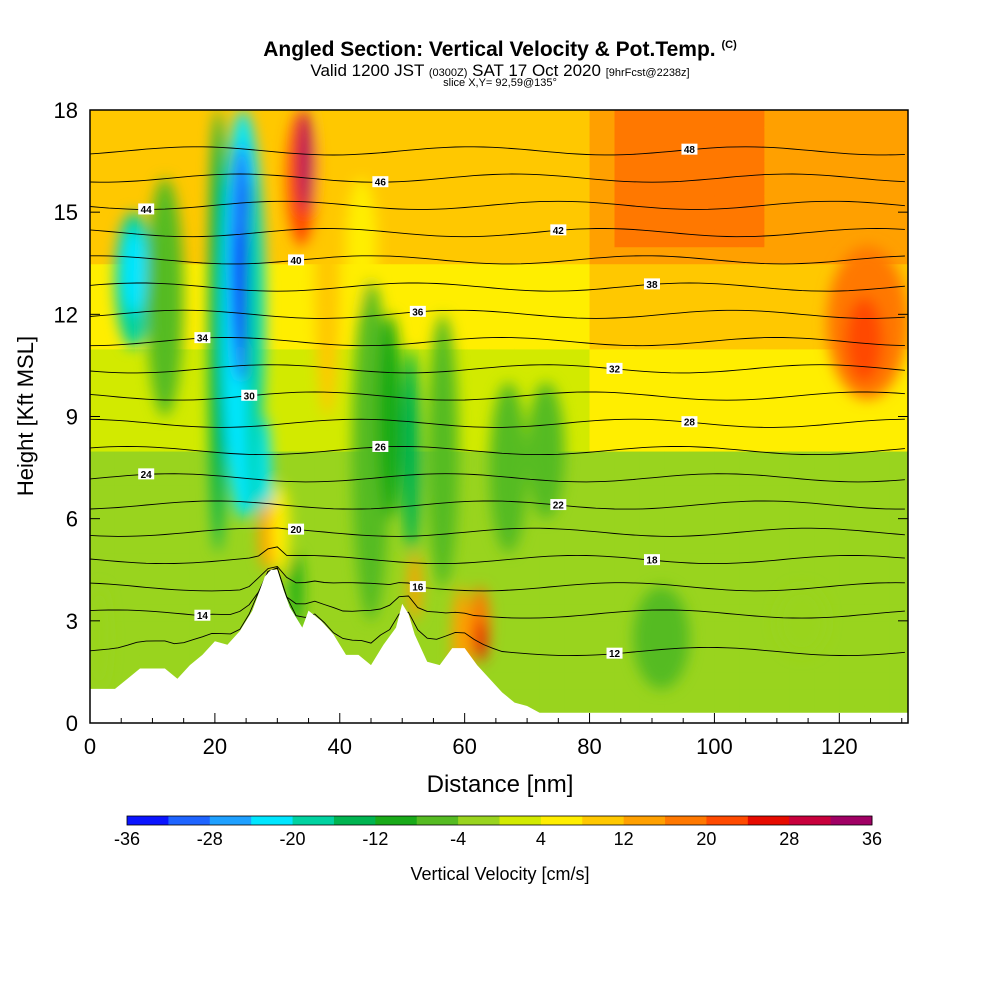 The width and height of the screenshot is (1000, 1000). I want to click on colorbar-tick-label: -36, so click(127, 839).